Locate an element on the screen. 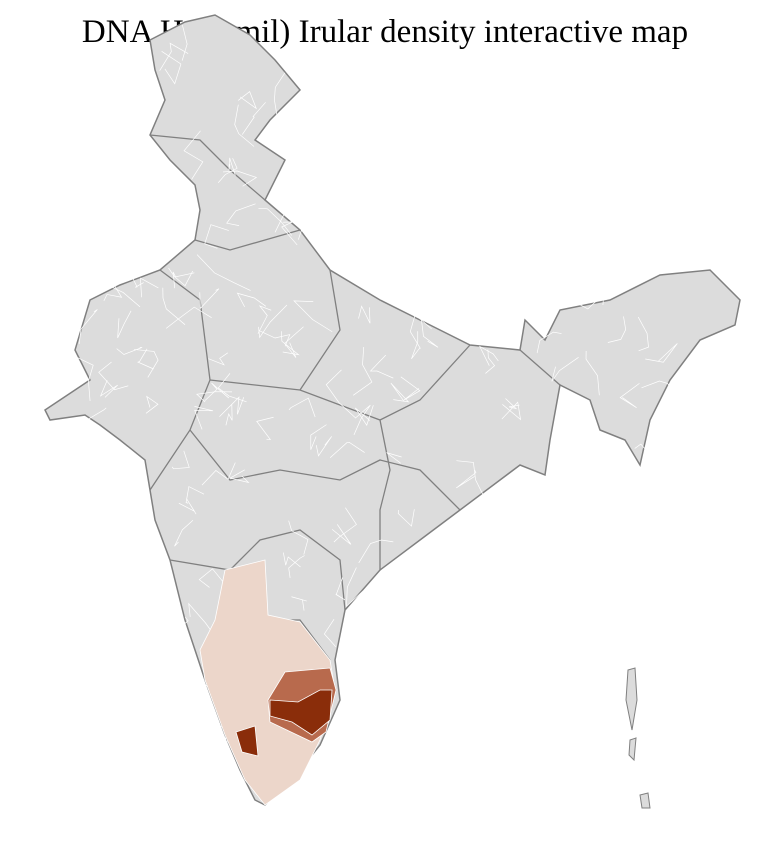 The width and height of the screenshot is (770, 842). density-high-region-kerala is located at coordinates (247, 741).